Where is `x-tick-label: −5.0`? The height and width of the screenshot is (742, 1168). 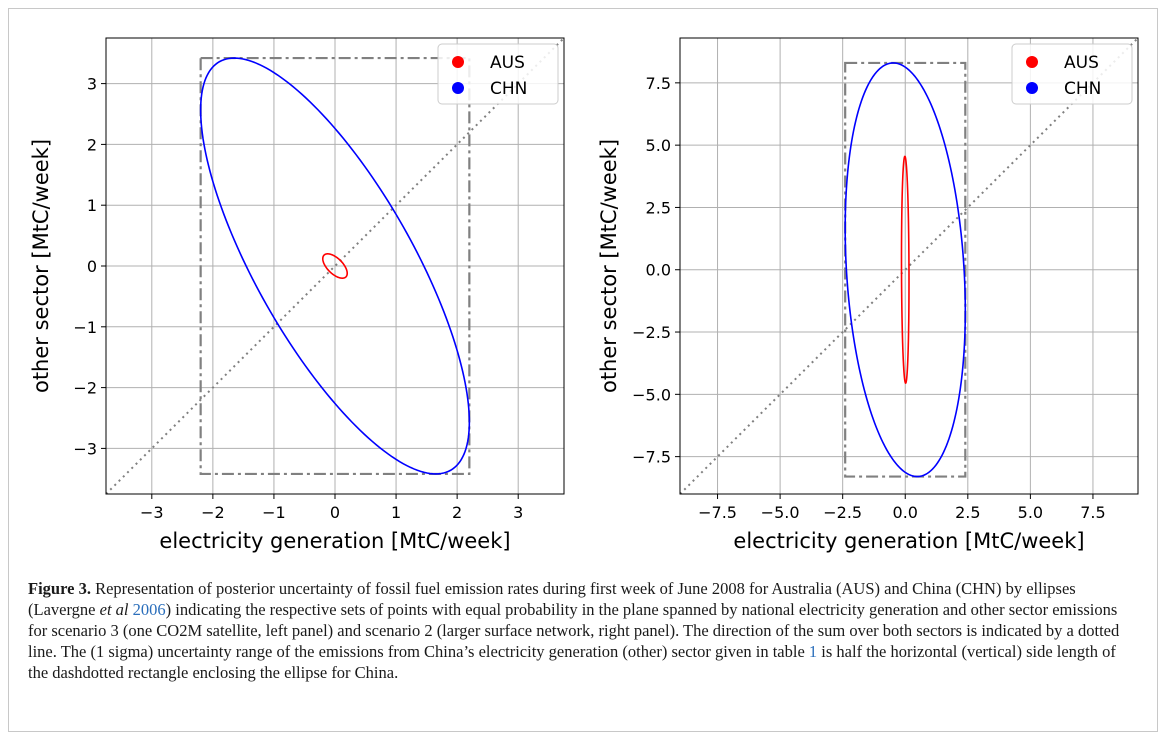 x-tick-label: −5.0 is located at coordinates (780, 512).